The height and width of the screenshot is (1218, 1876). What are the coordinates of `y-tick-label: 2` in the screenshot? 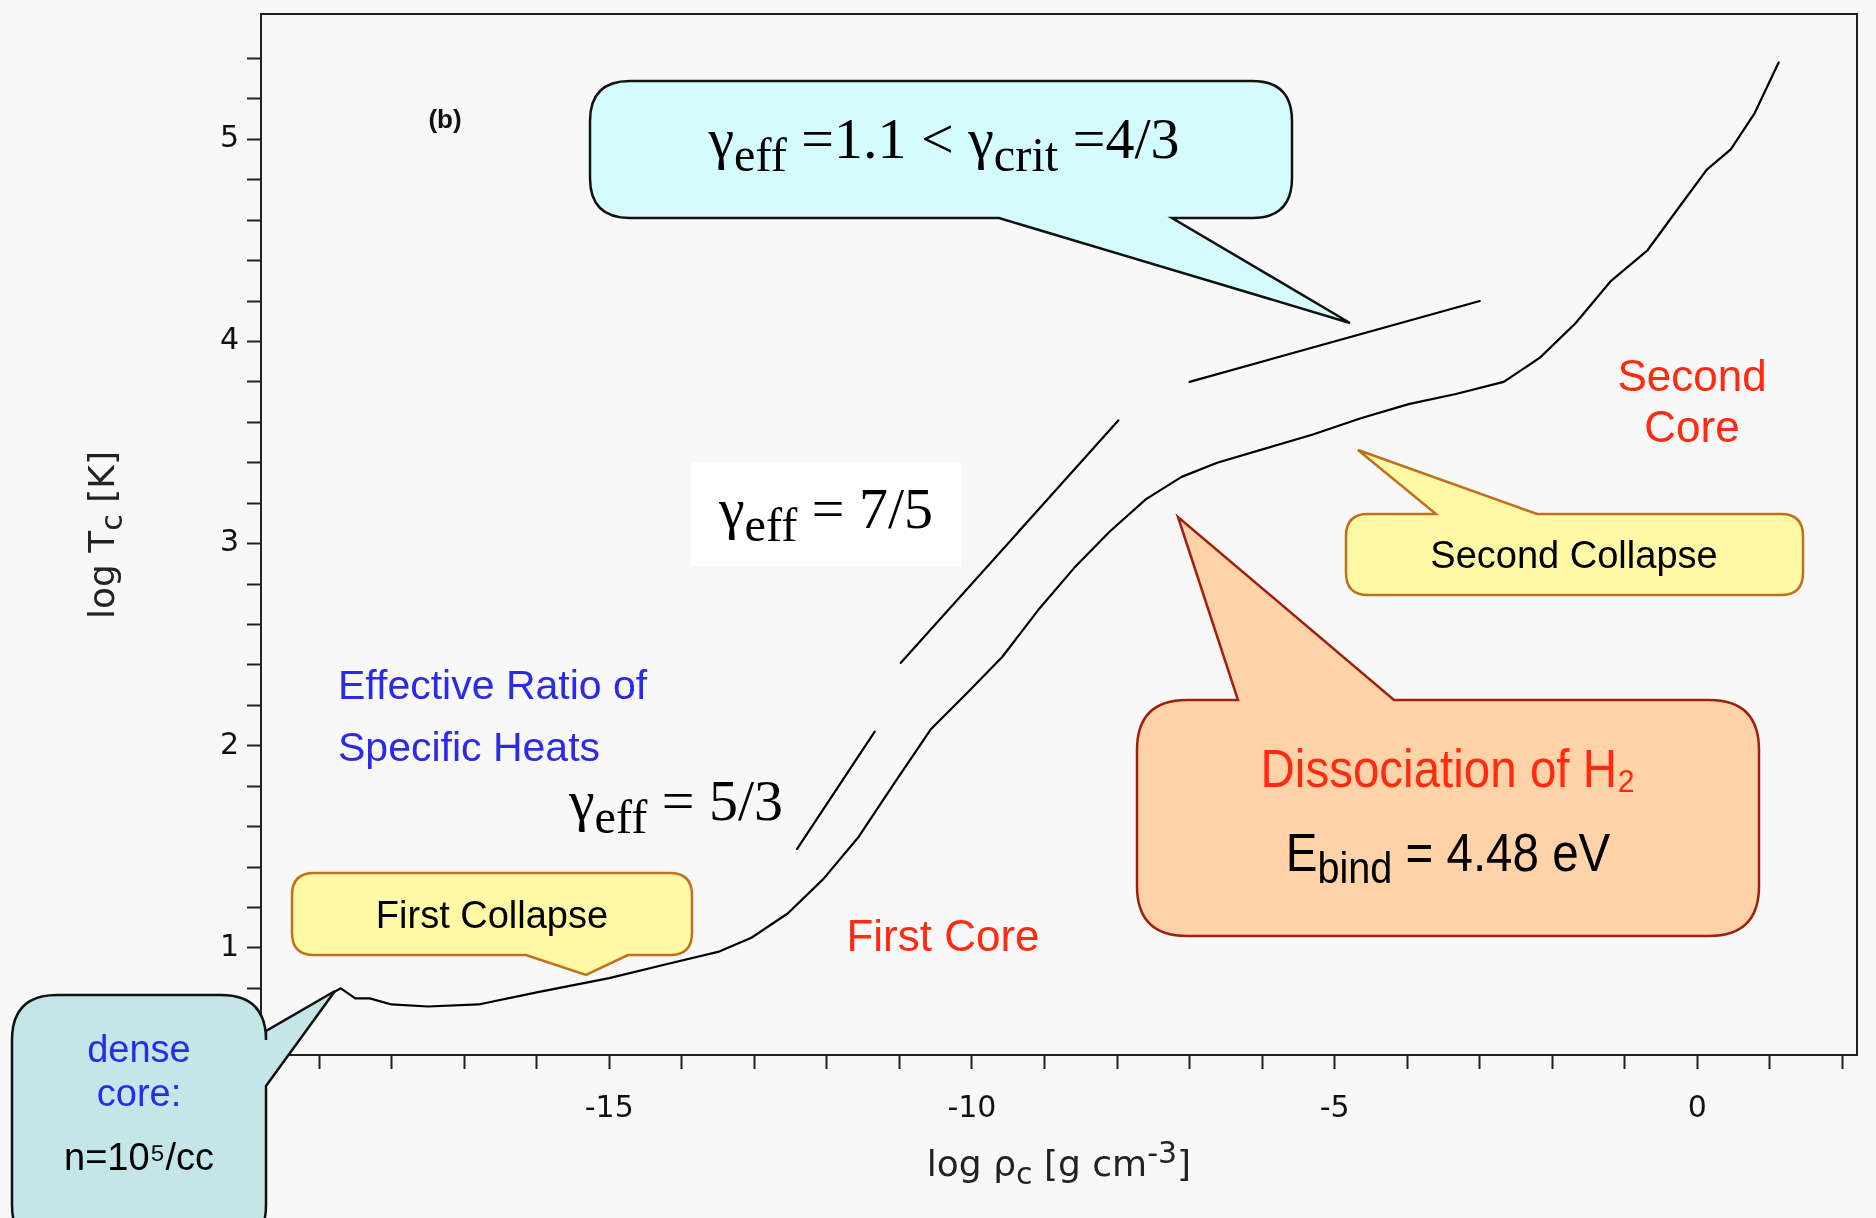 It's located at (229, 743).